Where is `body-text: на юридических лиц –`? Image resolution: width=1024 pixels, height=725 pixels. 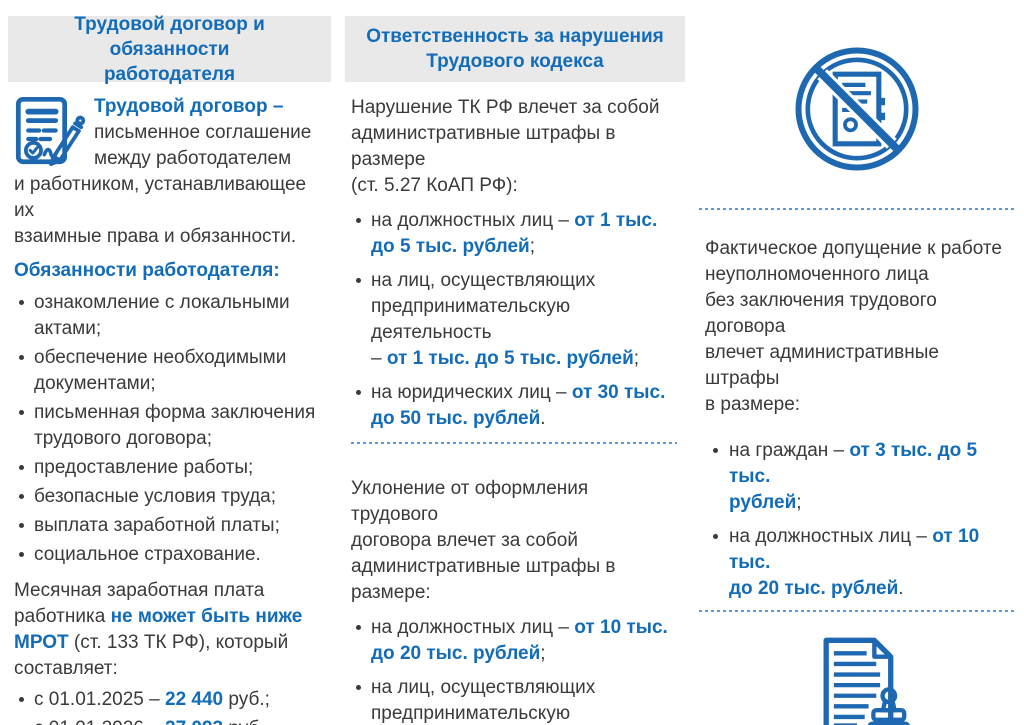 body-text: на юридических лиц – is located at coordinates (471, 392).